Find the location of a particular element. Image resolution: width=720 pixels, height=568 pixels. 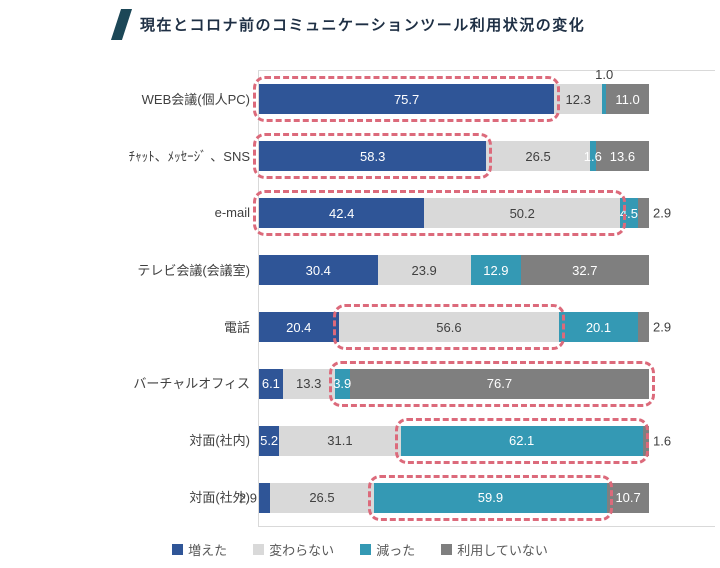

bar-segment: 75.7 is located at coordinates (407, 99).